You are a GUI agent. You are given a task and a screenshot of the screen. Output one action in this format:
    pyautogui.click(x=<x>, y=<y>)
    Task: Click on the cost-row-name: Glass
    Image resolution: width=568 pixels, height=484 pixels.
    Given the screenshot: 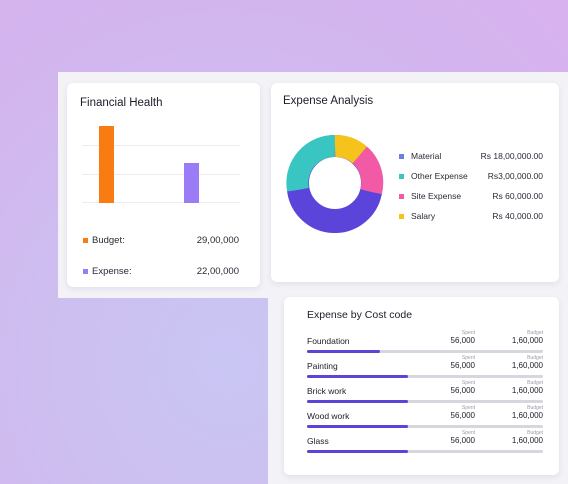 What is the action you would take?
    pyautogui.click(x=318, y=441)
    